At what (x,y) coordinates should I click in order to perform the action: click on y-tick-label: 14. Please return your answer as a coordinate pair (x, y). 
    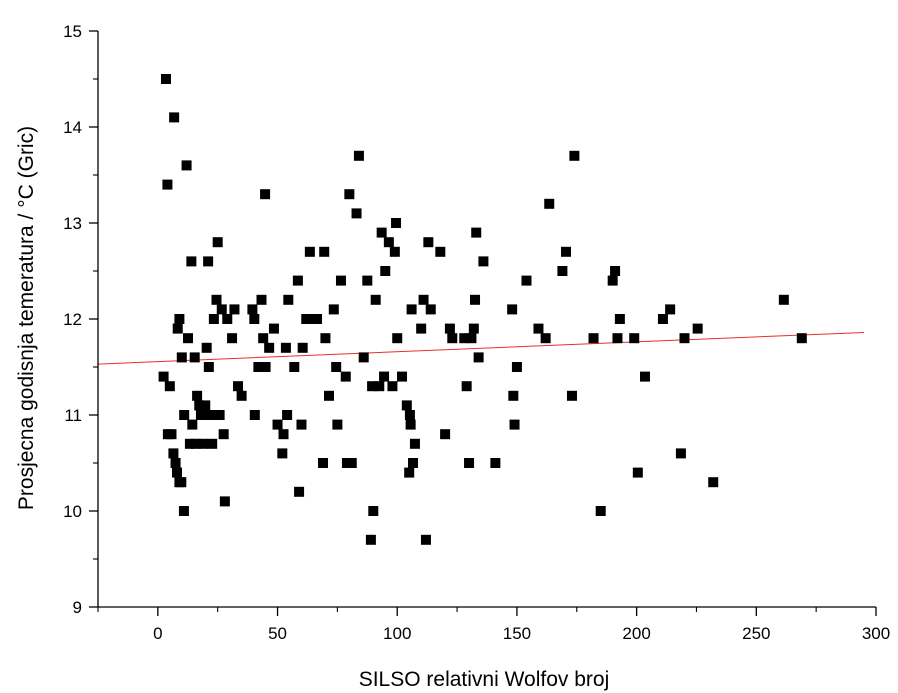
    Looking at the image, I should click on (72, 127).